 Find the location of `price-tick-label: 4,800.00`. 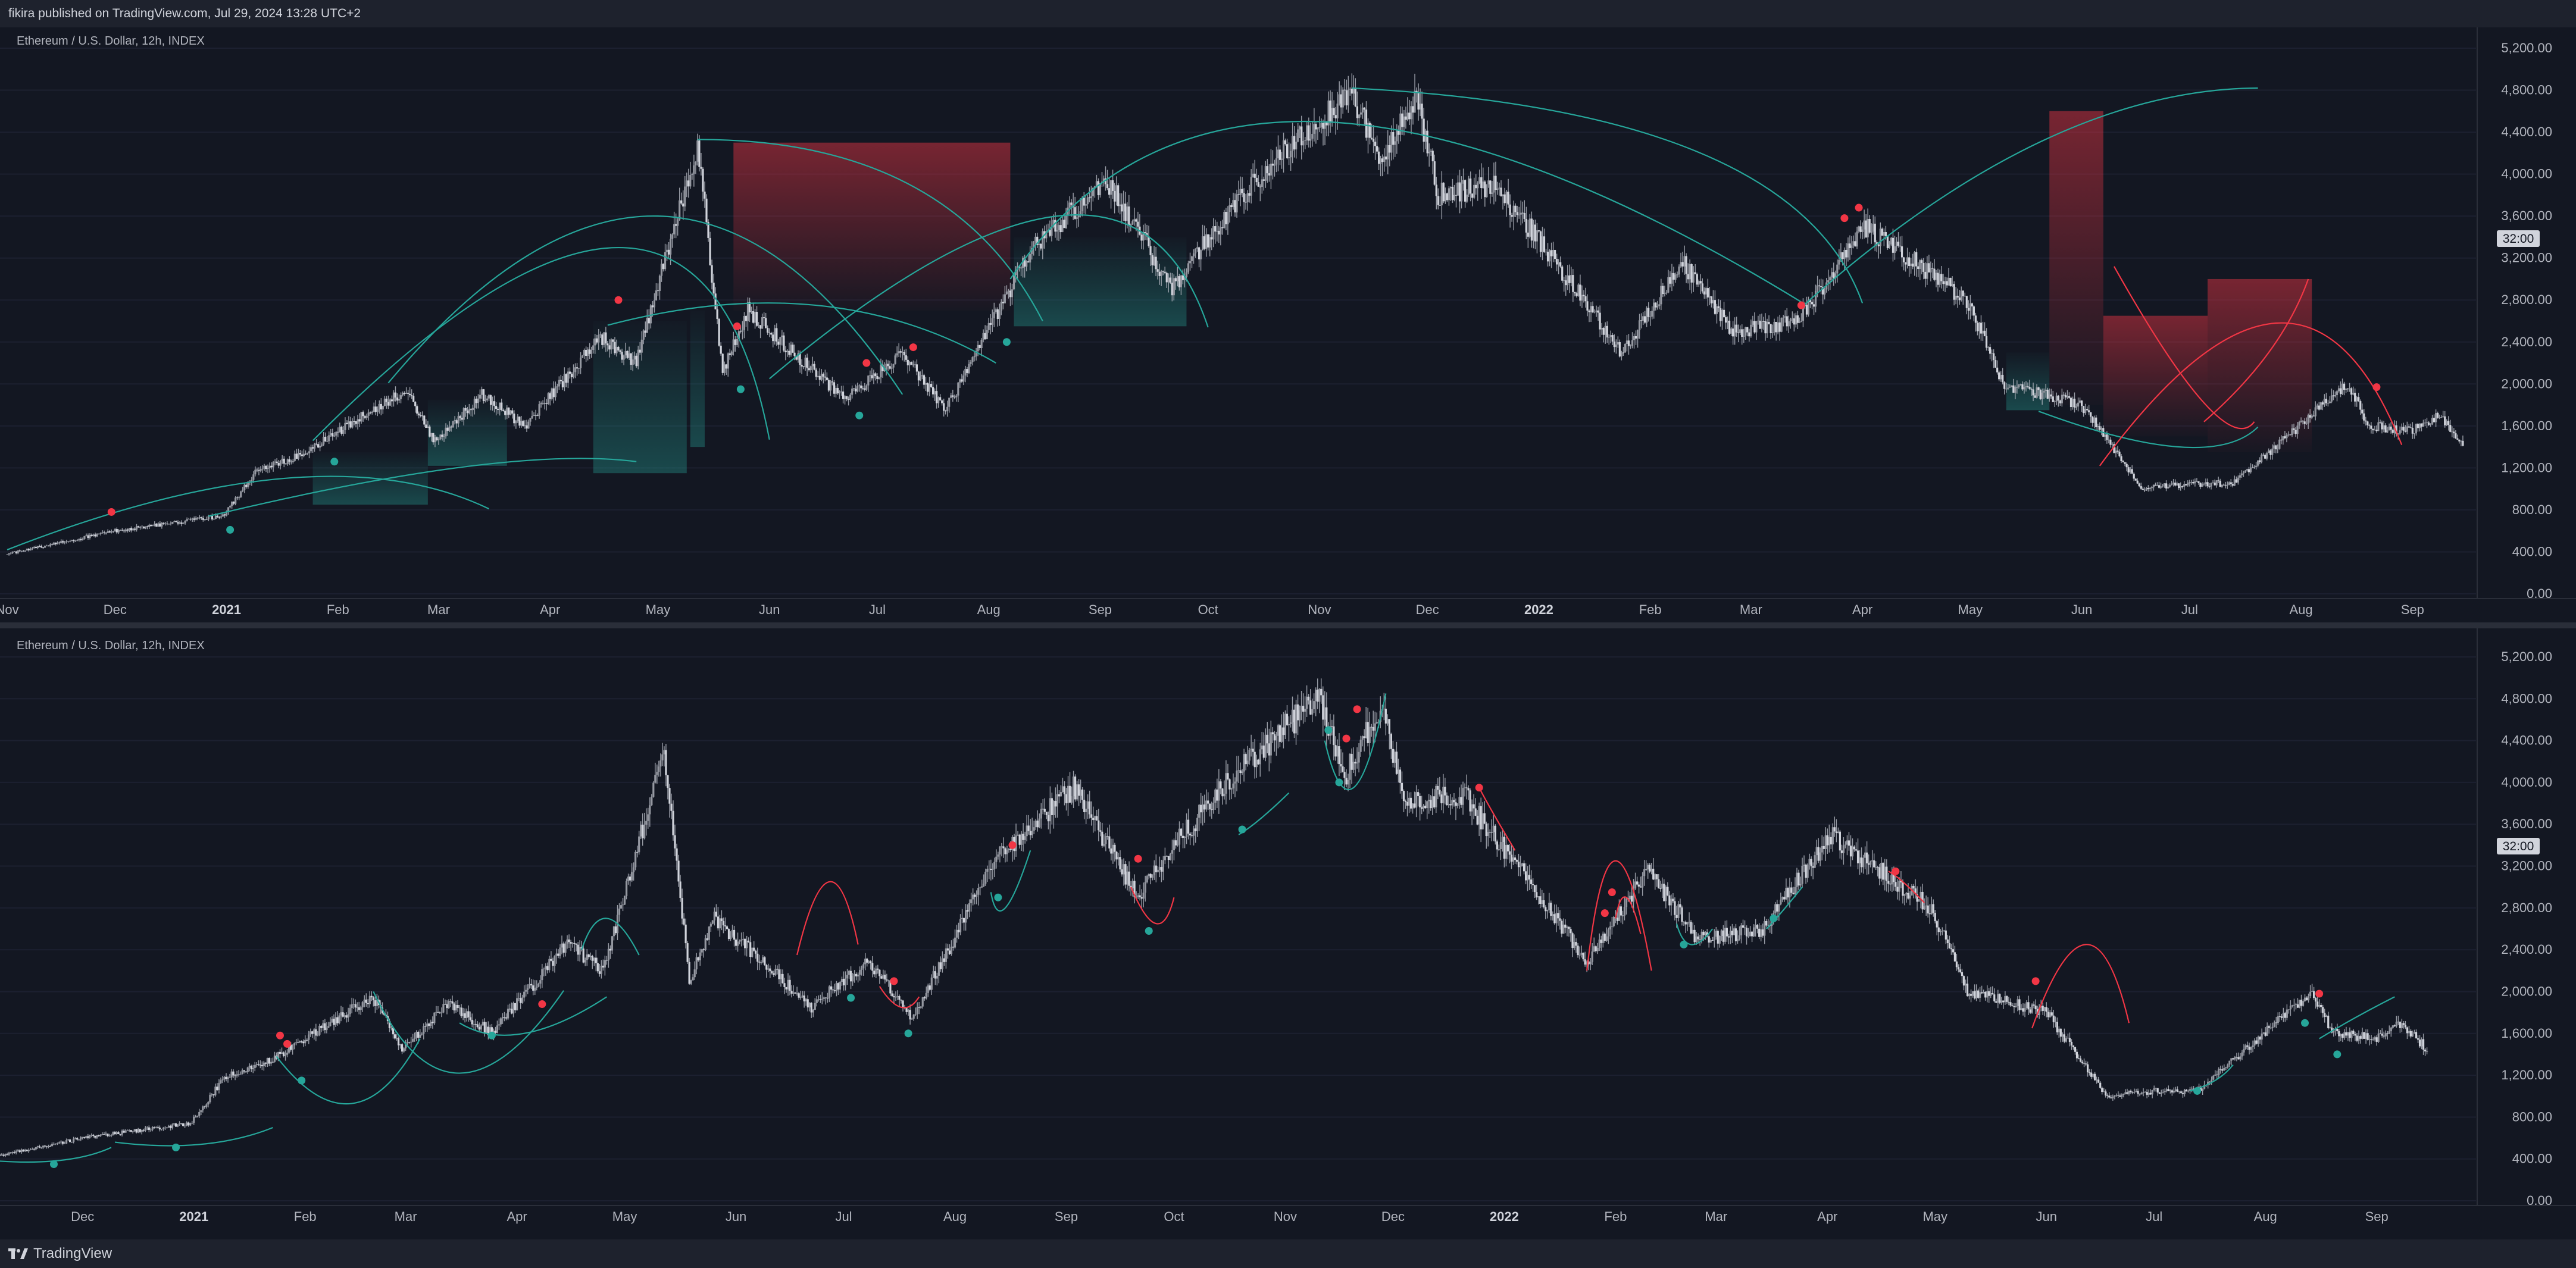

price-tick-label: 4,800.00 is located at coordinates (2526, 90).